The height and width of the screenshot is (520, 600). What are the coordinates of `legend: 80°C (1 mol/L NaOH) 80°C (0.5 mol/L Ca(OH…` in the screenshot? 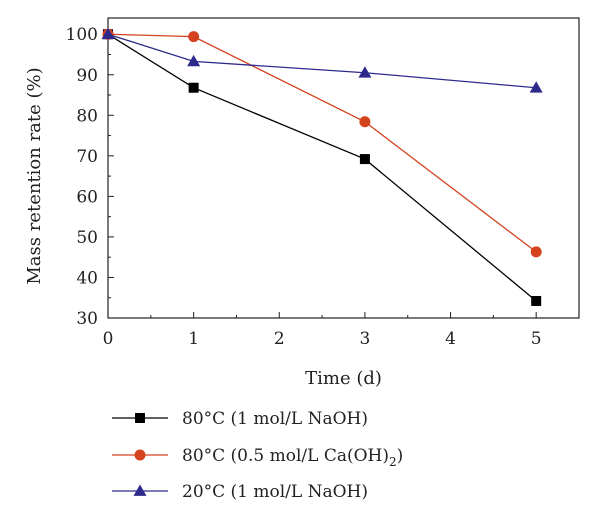 It's located at (257, 455).